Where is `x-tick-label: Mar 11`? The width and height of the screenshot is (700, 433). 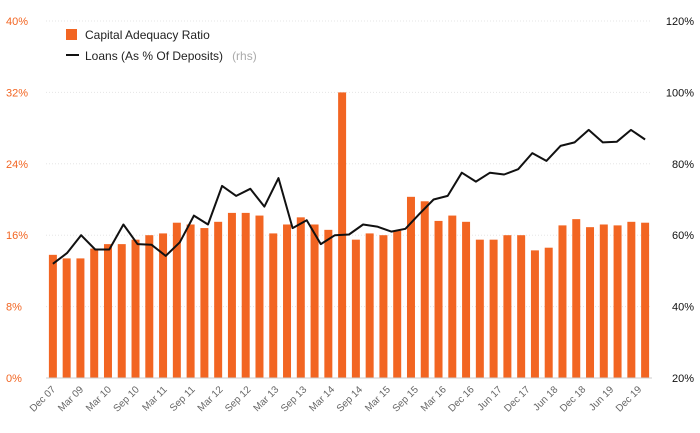
x-tick-label: Mar 11 is located at coordinates (155, 399).